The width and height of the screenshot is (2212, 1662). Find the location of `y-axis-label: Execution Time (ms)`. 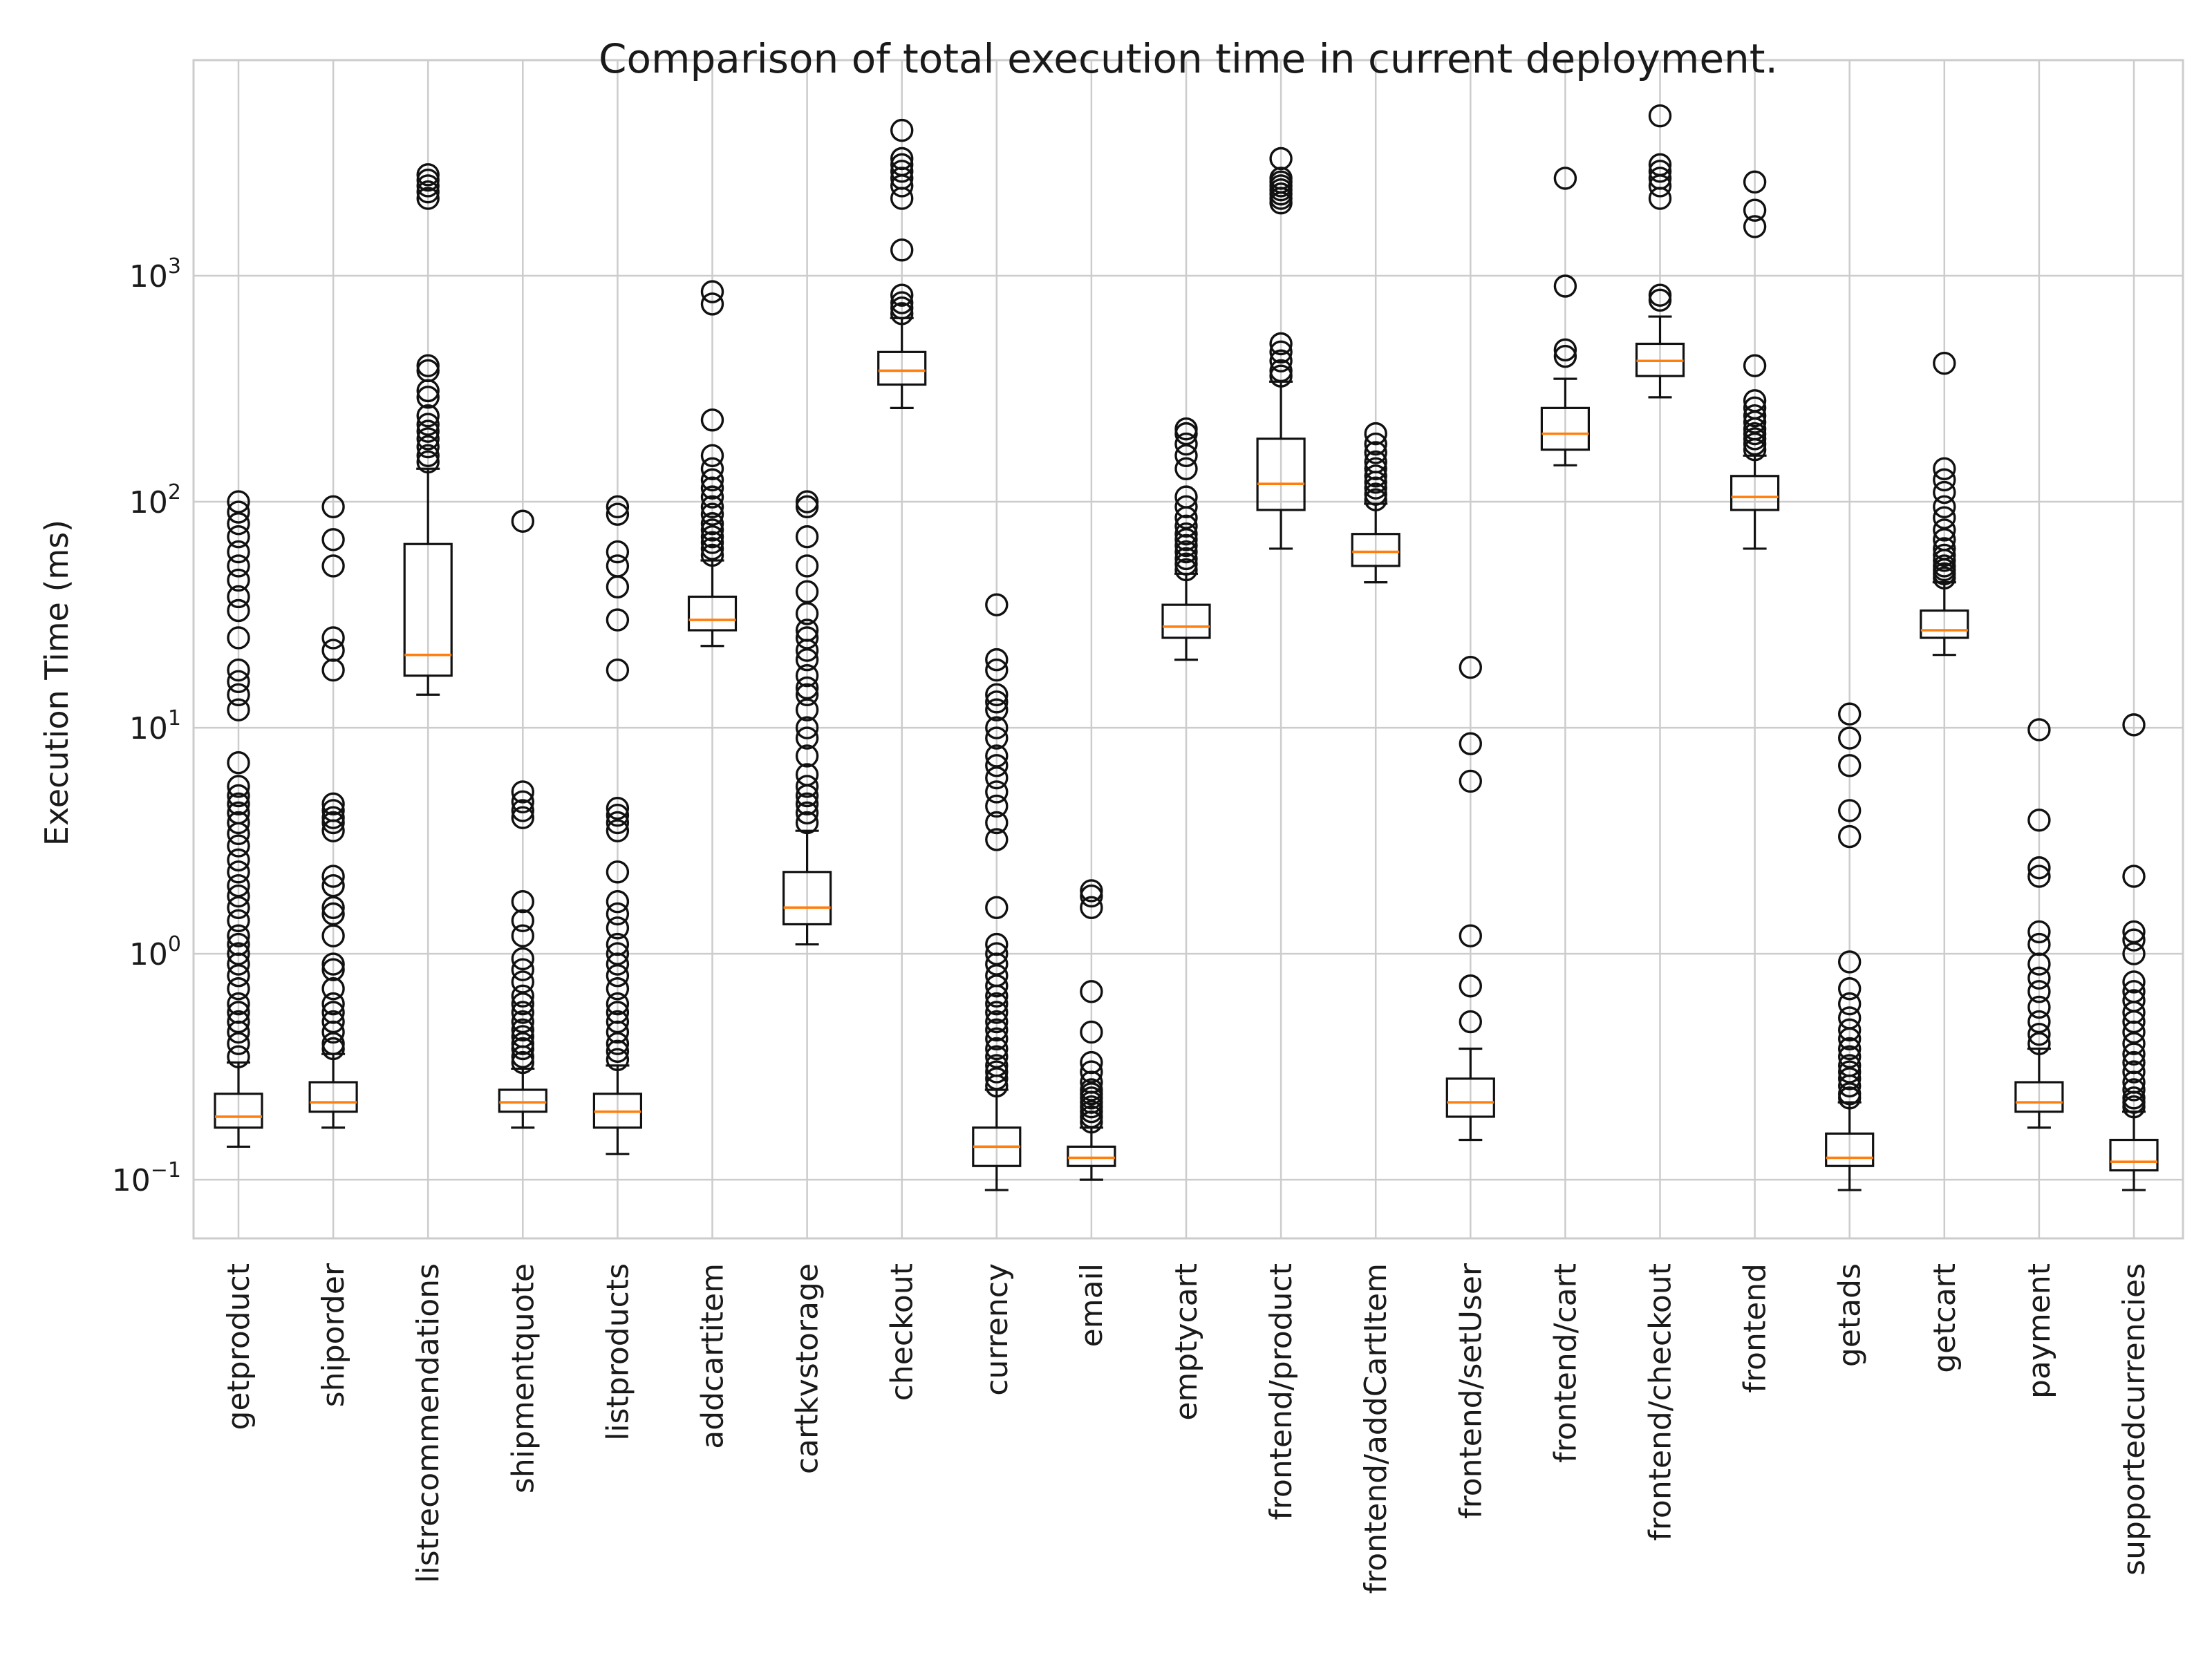

y-axis-label: Execution Time (ms) is located at coordinates (56, 683).